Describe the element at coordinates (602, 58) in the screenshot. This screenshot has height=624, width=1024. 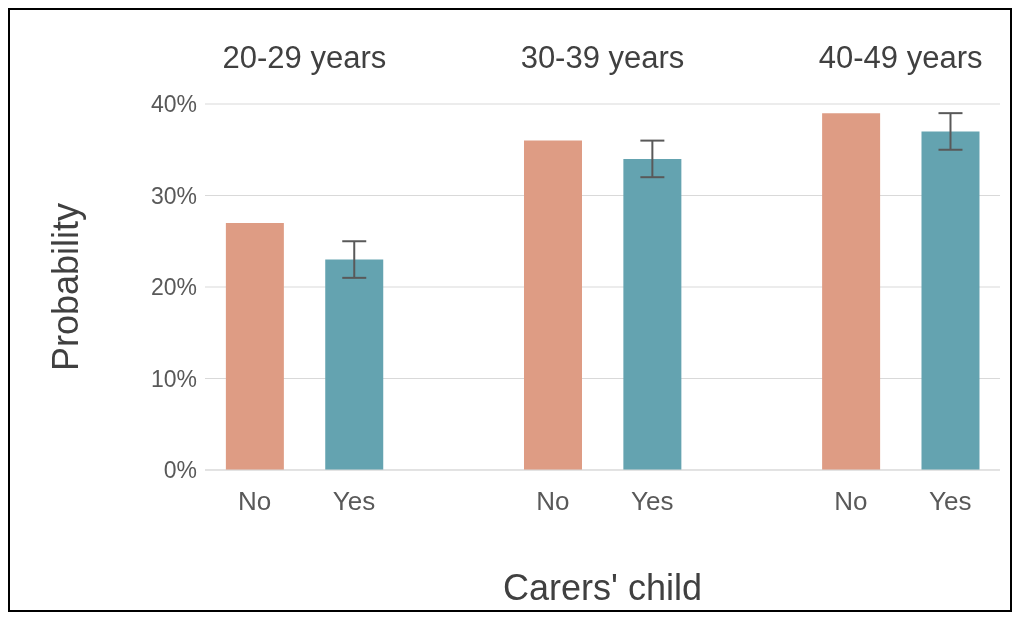
I see `text: 30-39 years` at that location.